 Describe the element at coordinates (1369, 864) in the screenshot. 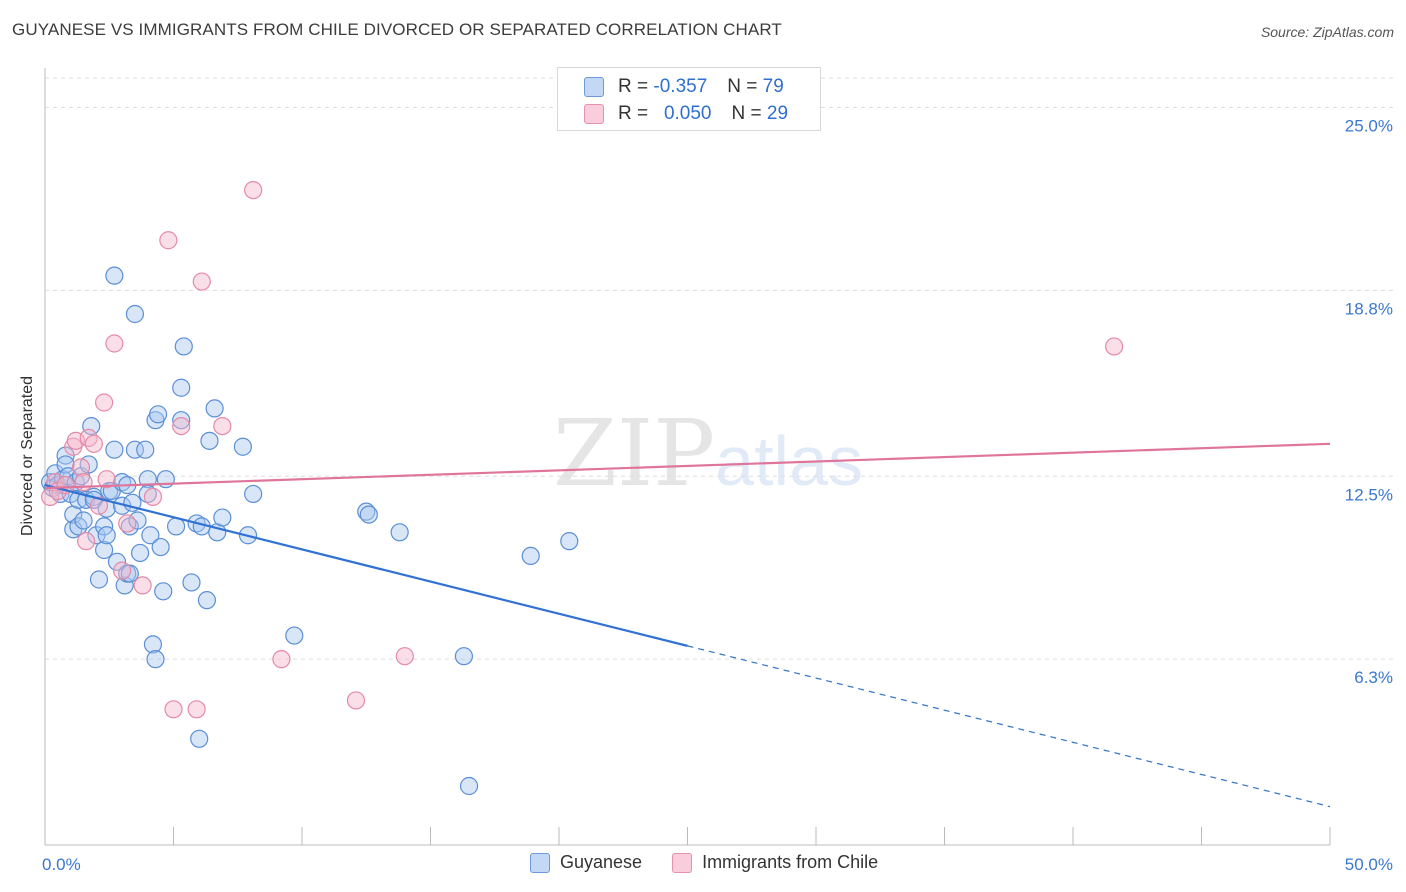

I see `x-tick-label: 50.0%` at that location.